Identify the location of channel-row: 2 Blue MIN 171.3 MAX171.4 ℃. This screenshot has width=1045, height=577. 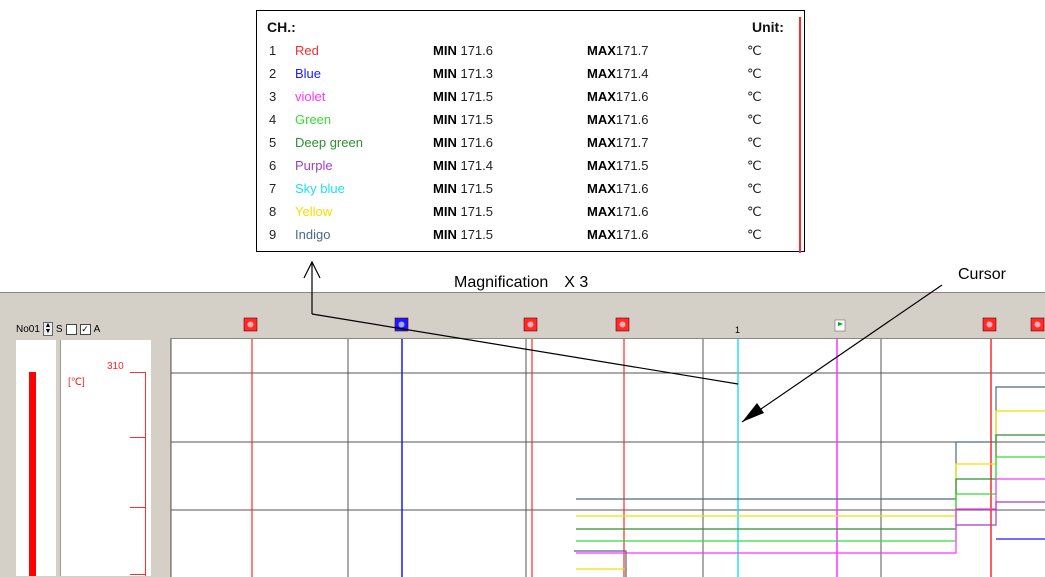
(527, 77).